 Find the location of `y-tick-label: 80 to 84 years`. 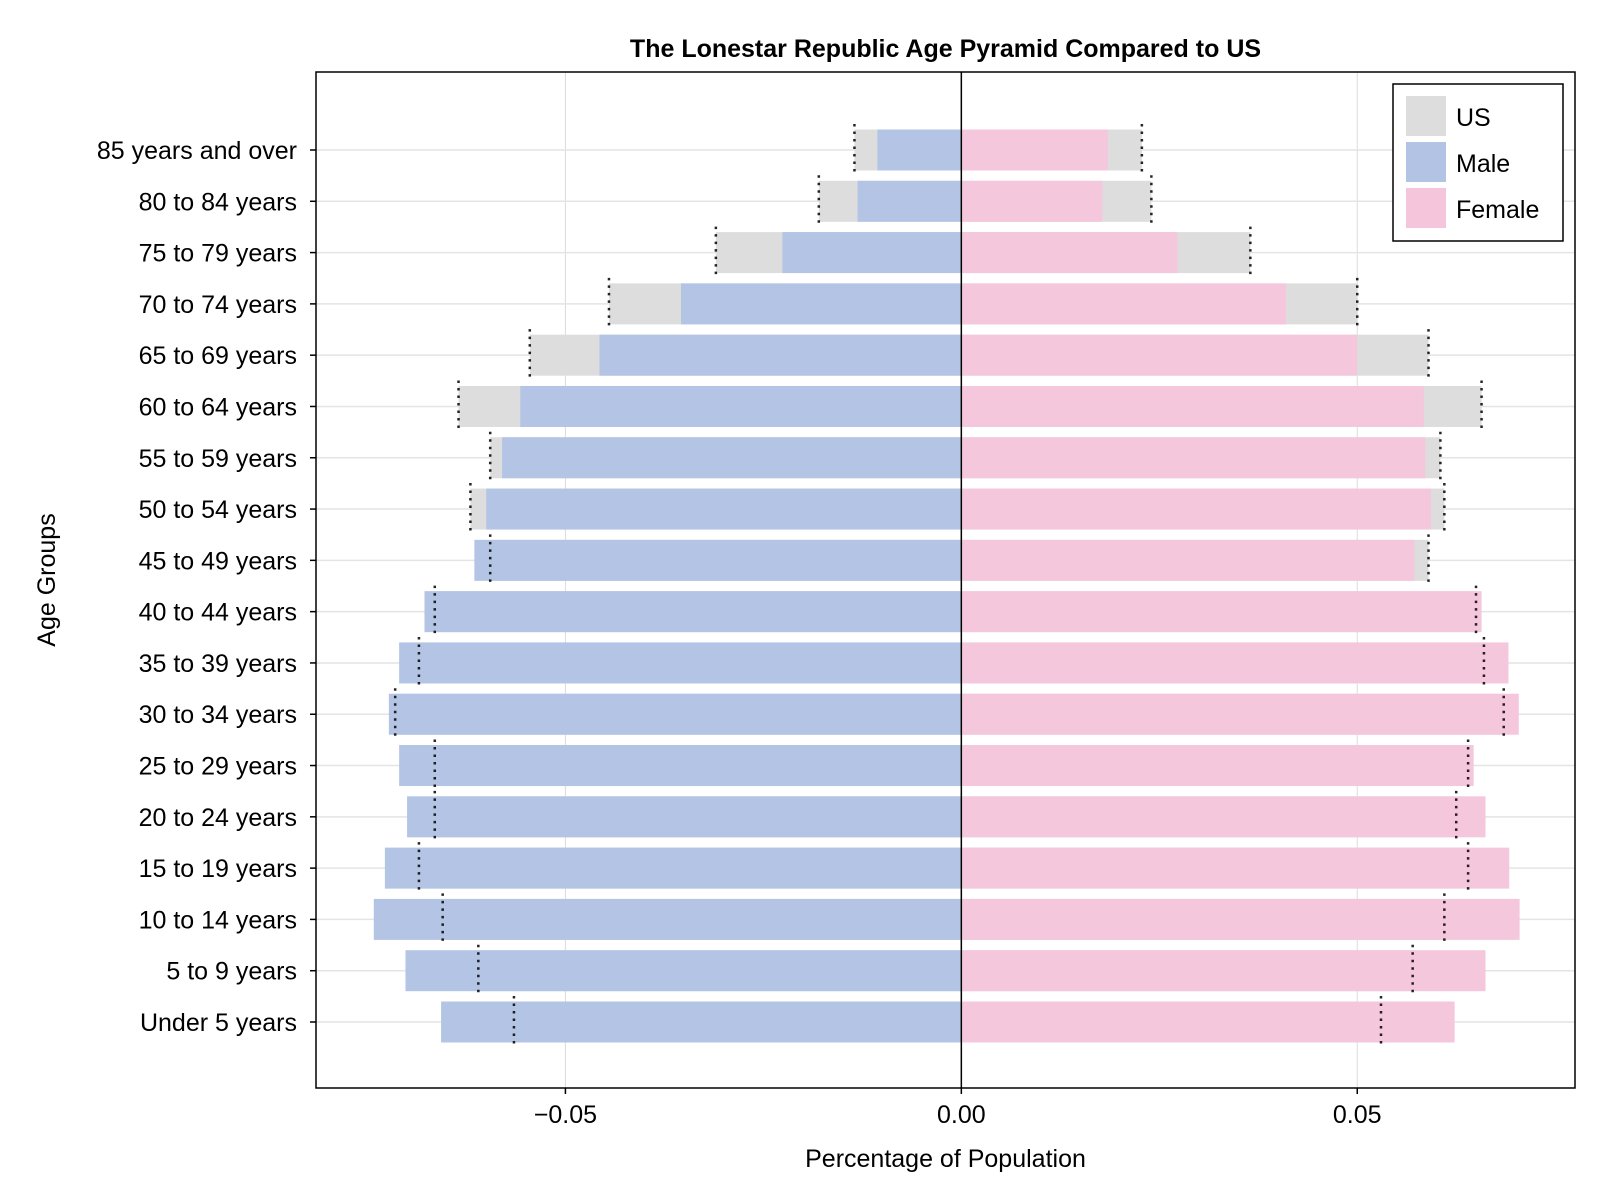

y-tick-label: 80 to 84 years is located at coordinates (218, 202).